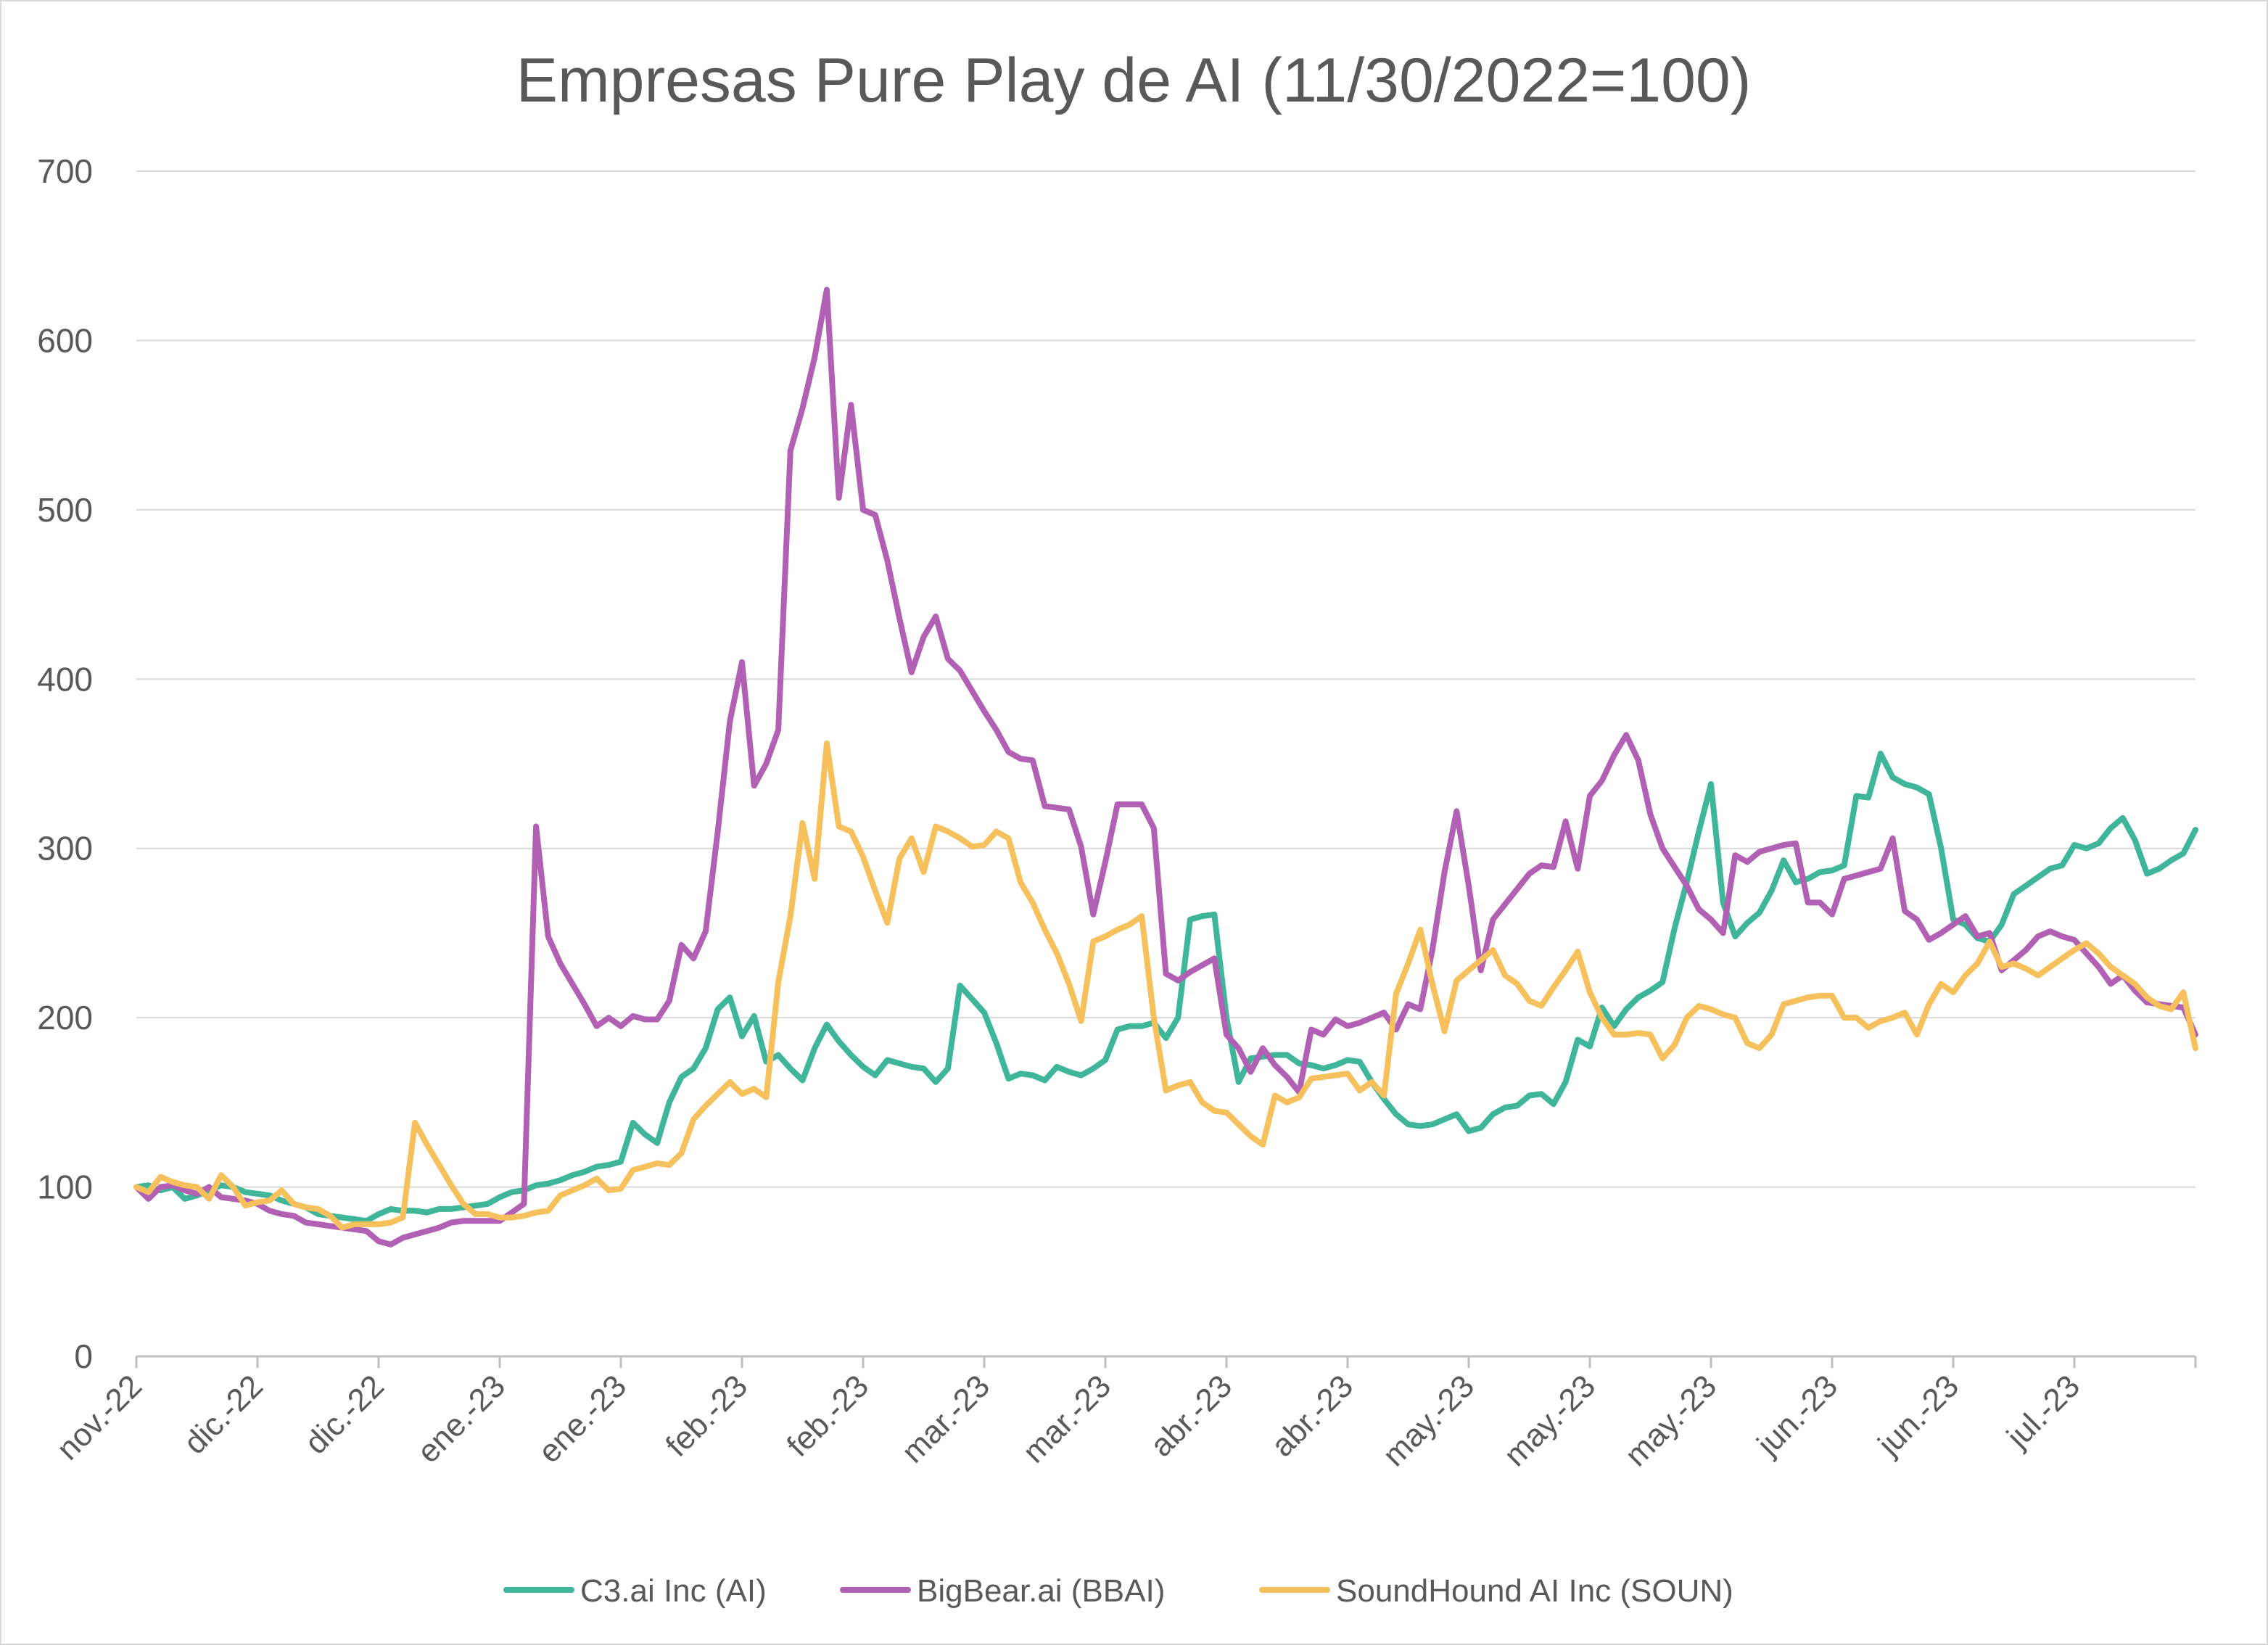 This screenshot has width=2268, height=1645. What do you see at coordinates (65, 340) in the screenshot?
I see `y-tick-label: 600` at bounding box center [65, 340].